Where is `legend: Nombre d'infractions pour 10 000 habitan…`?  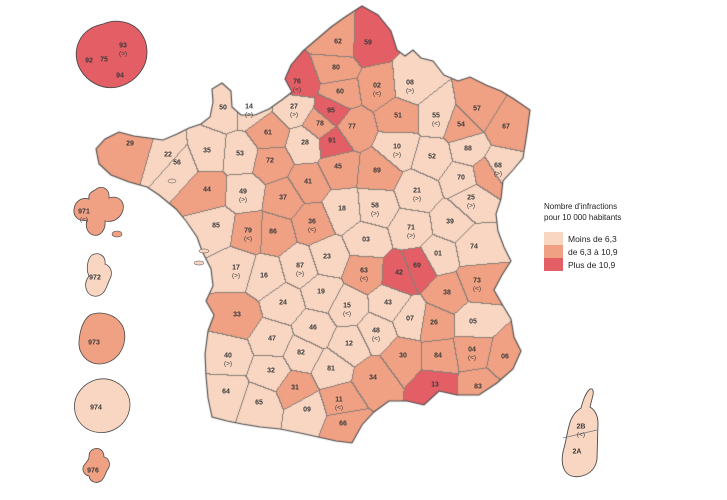
legend: Nombre d'infractions pour 10 000 habitan… is located at coordinates (582, 236).